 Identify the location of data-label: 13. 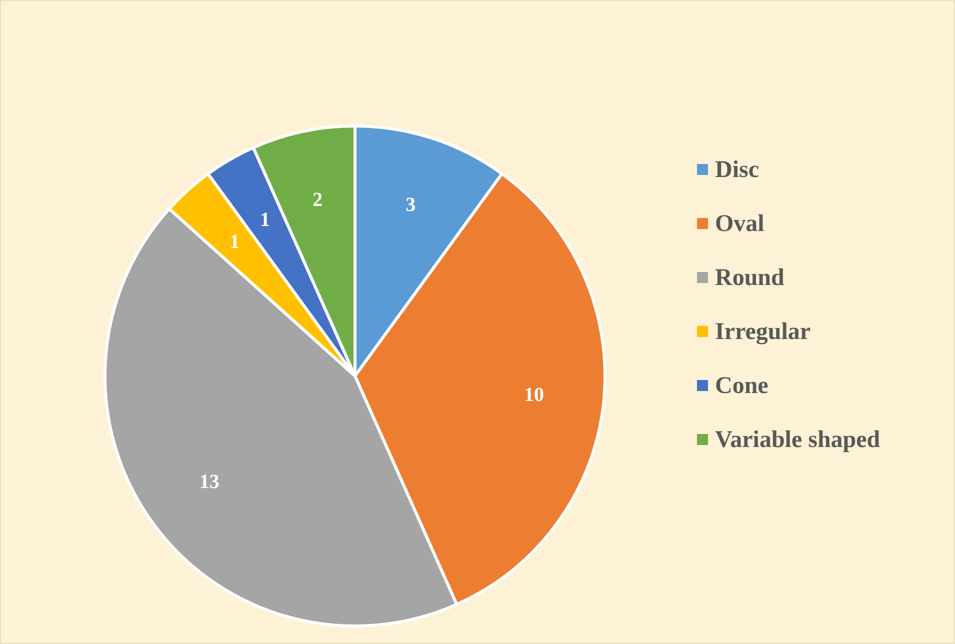
(209, 481).